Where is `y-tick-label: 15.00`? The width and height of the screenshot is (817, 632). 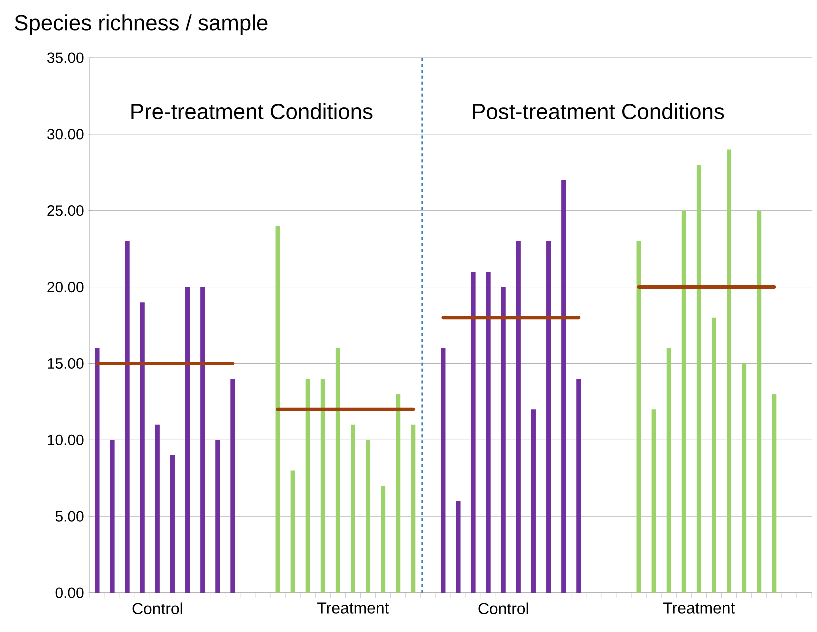
y-tick-label: 15.00 is located at coordinates (66, 363).